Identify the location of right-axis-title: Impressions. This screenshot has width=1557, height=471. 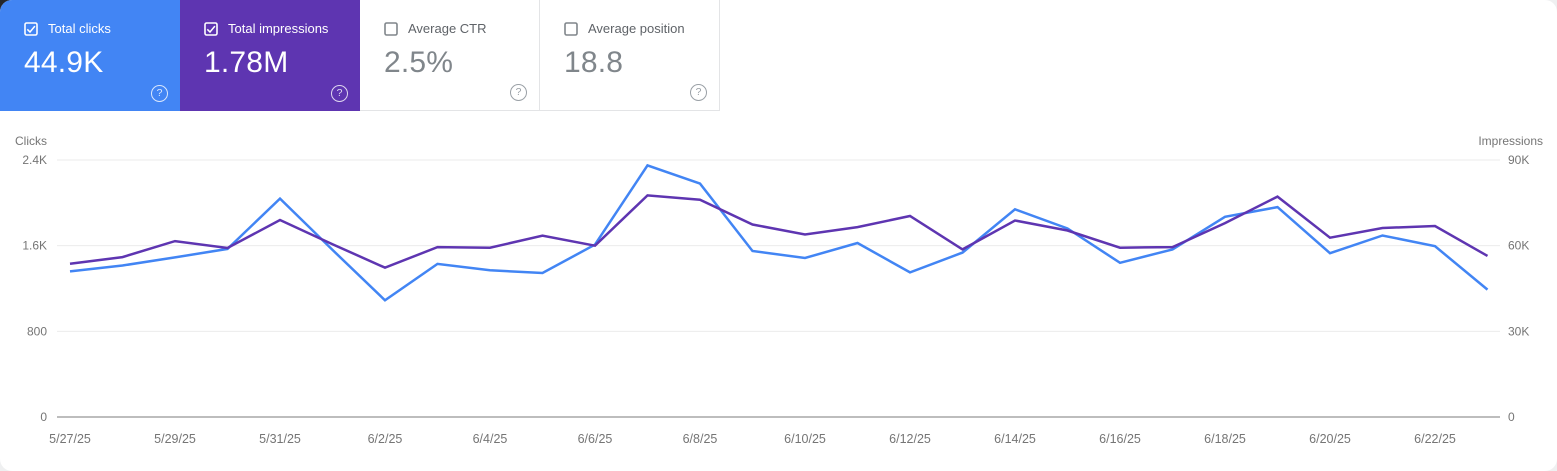
(1510, 141).